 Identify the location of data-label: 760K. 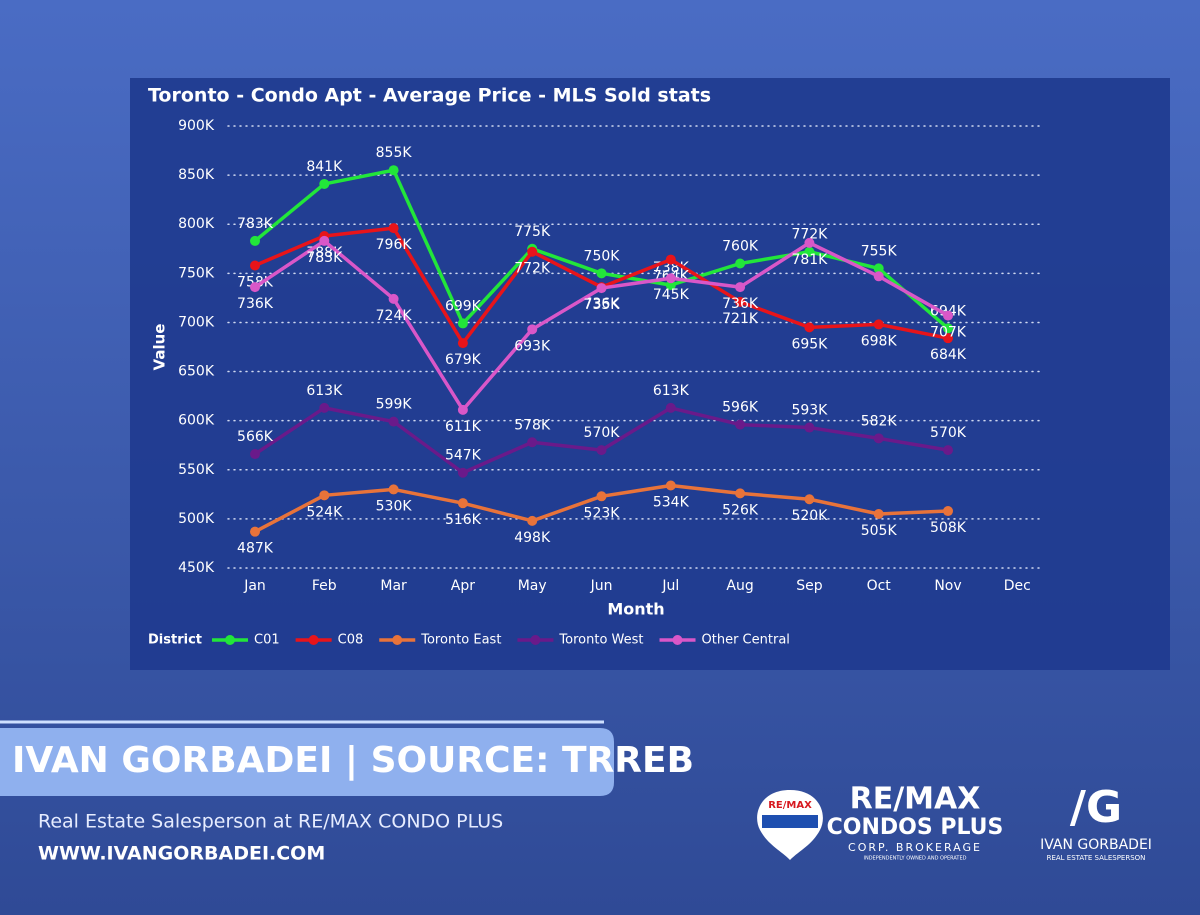
(740, 247).